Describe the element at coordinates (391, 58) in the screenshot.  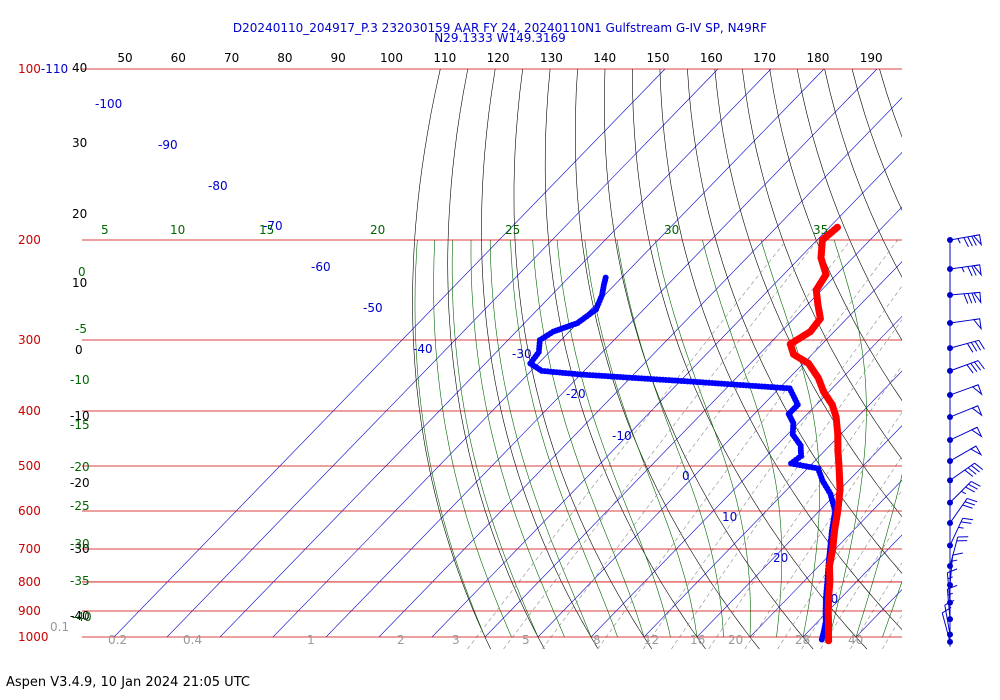
I see `top-scale-label: 100` at that location.